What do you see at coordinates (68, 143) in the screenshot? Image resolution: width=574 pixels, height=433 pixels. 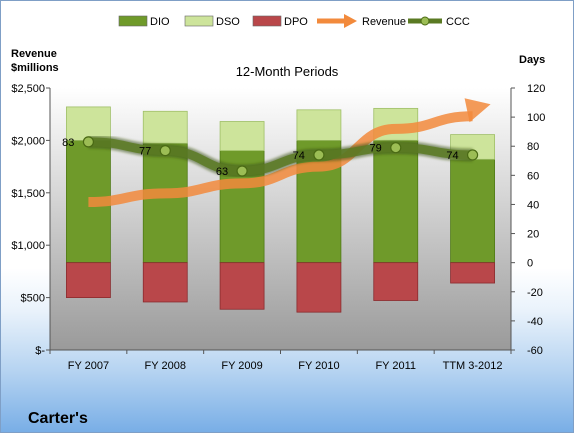 I see `ccc-data-label: 83` at bounding box center [68, 143].